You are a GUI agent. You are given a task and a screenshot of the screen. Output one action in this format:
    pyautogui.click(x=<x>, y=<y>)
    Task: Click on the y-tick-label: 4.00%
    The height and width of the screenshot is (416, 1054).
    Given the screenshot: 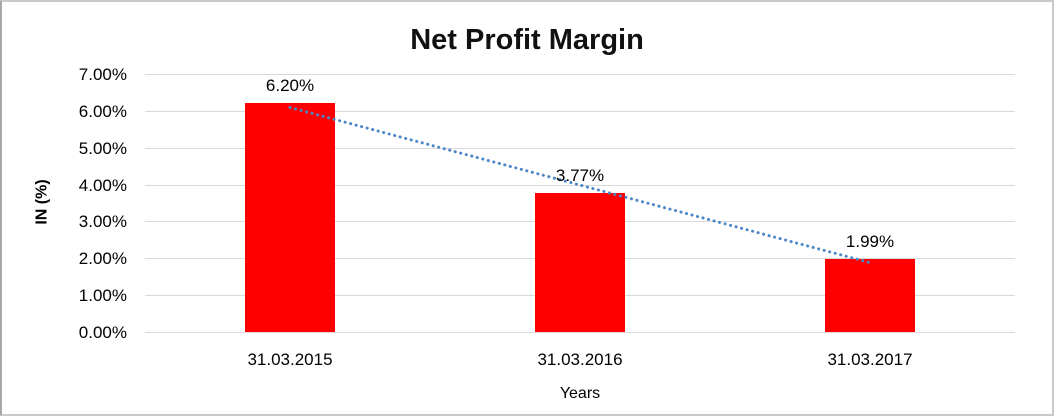 What is the action you would take?
    pyautogui.click(x=102, y=185)
    